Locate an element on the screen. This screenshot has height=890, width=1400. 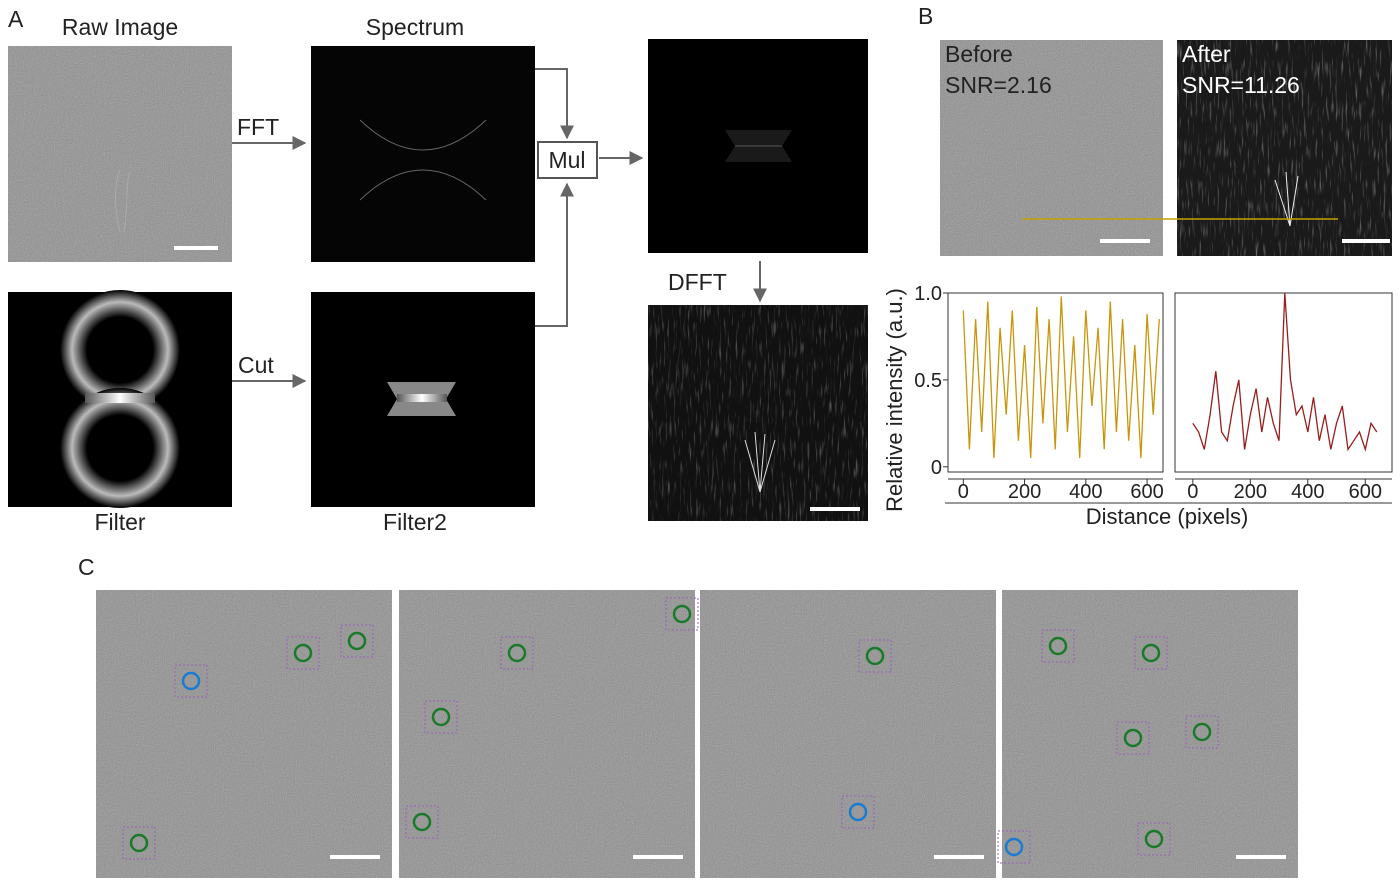
y-tick-label: 0 is located at coordinates (936, 468).